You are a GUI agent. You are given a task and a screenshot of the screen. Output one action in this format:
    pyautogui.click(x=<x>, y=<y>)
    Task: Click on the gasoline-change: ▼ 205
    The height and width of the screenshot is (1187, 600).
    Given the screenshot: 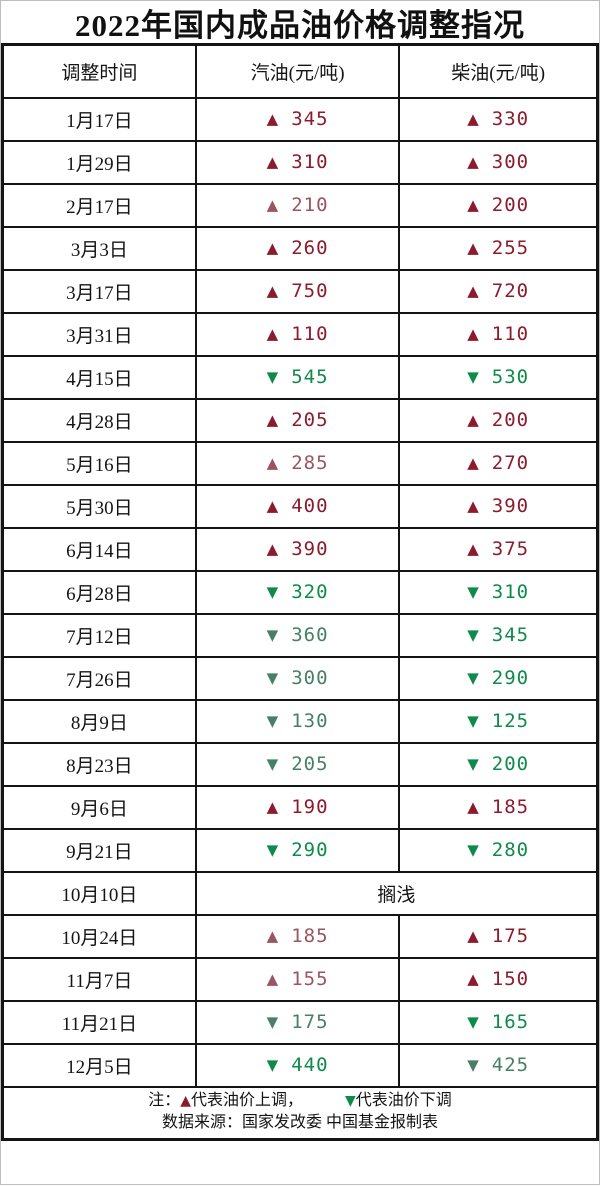 What is the action you would take?
    pyautogui.click(x=297, y=764)
    